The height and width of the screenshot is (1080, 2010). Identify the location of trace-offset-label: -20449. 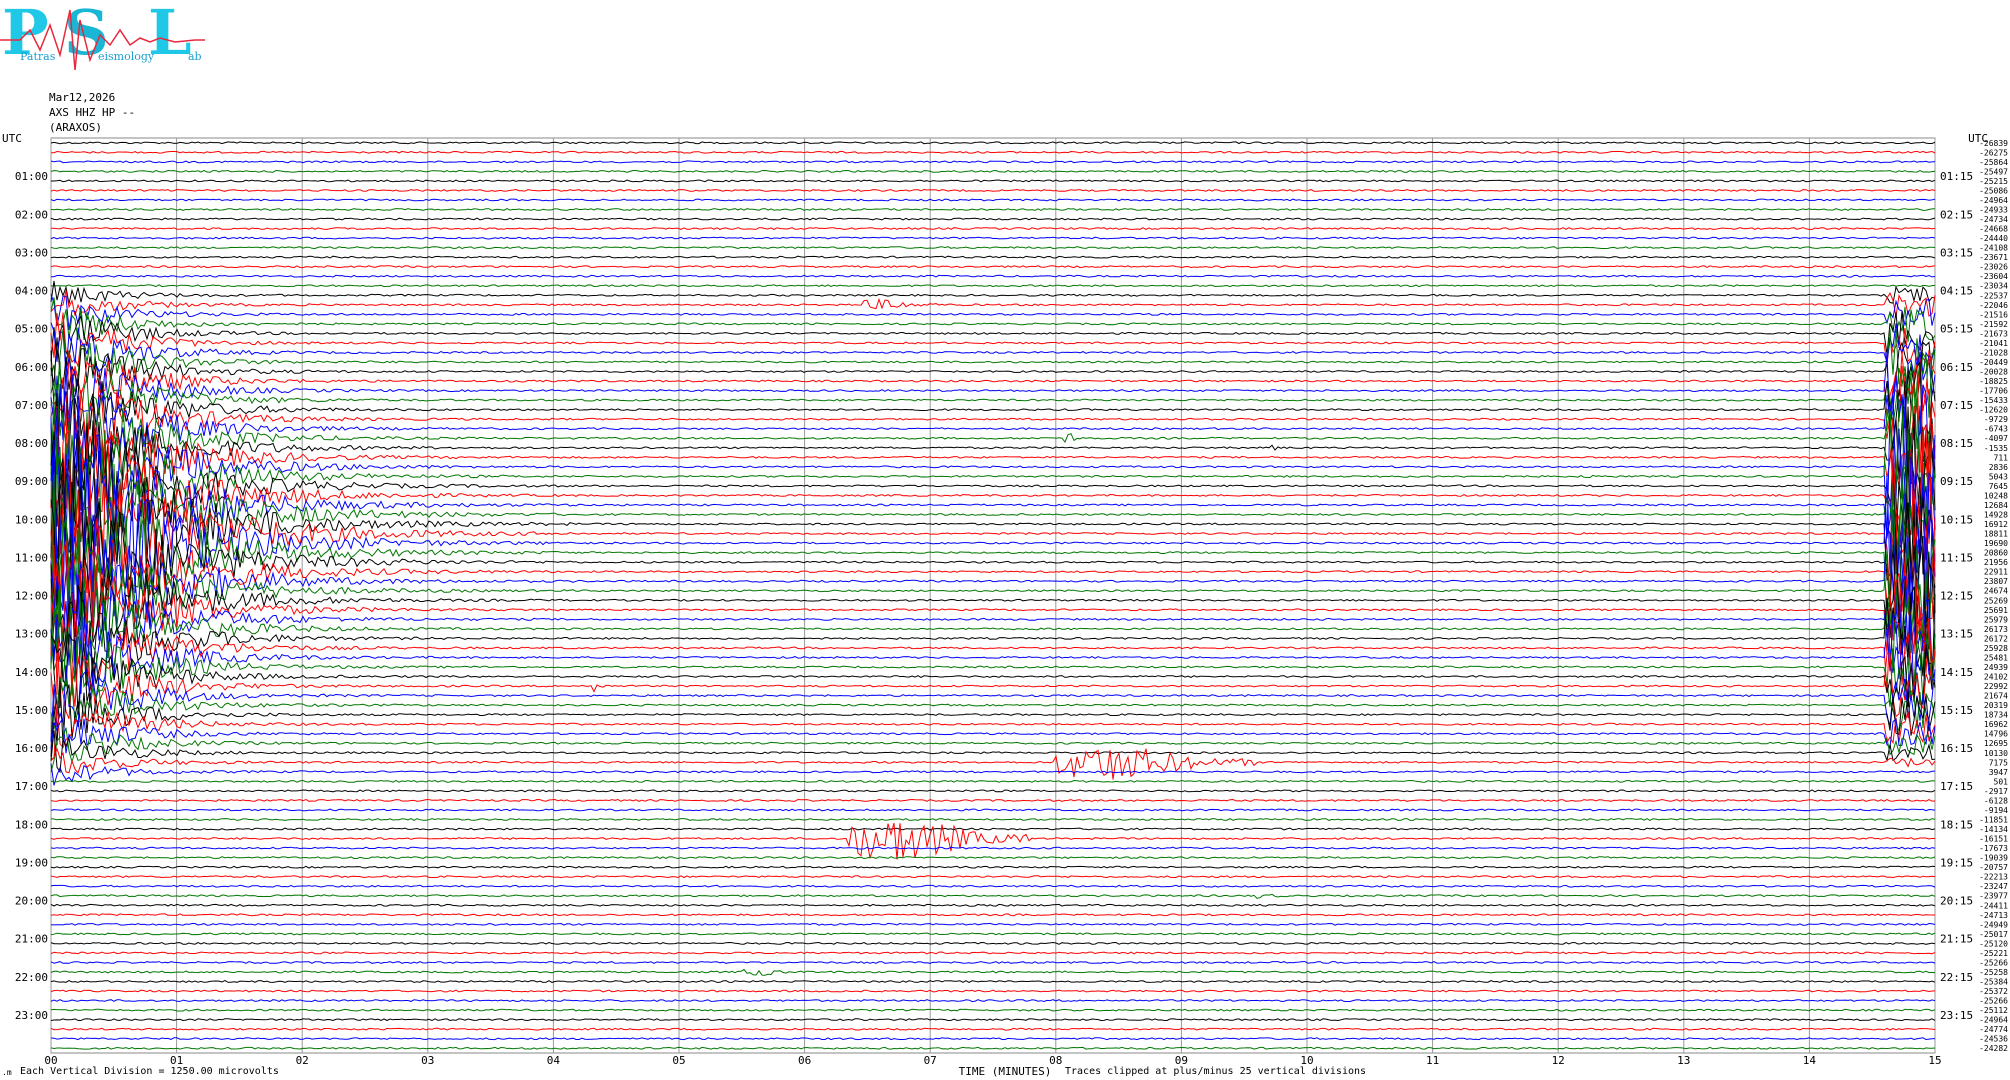
(1993, 362).